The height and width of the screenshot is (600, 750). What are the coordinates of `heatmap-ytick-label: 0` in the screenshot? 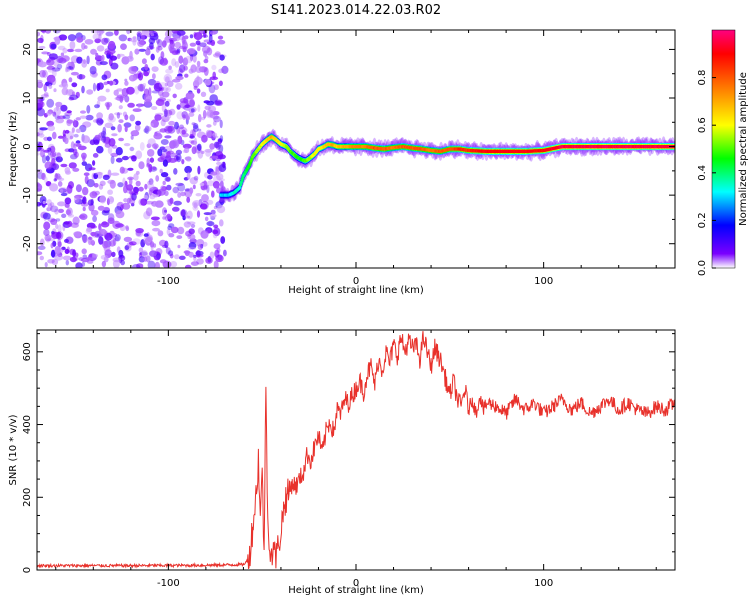 It's located at (27, 146).